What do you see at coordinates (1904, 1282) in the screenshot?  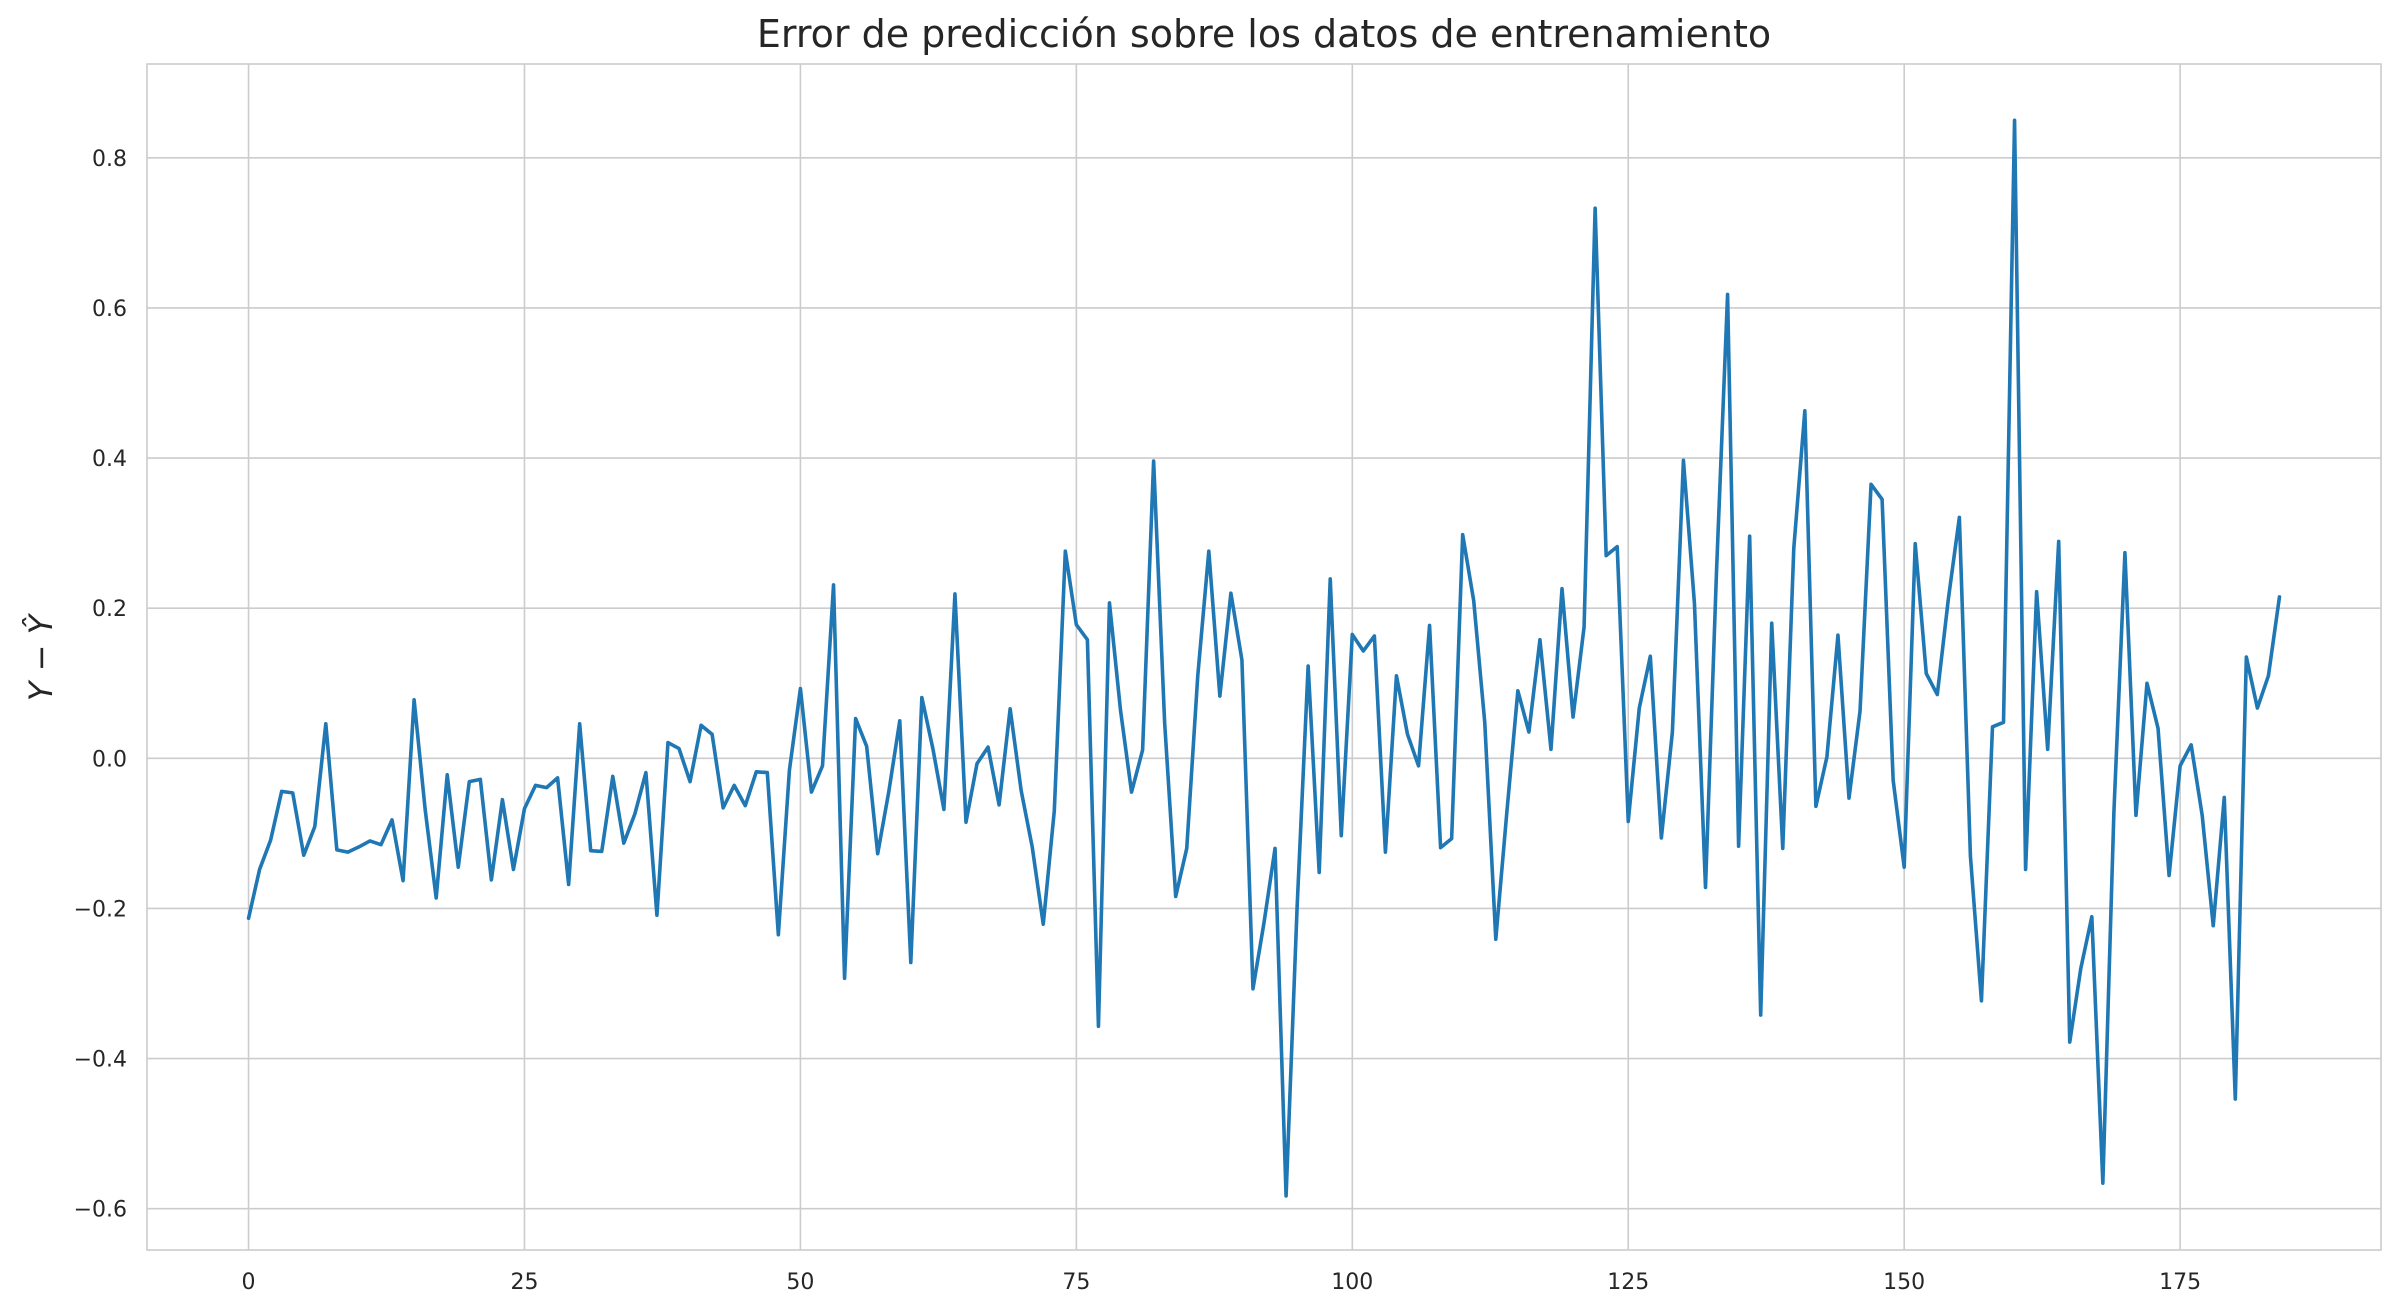 I see `x-tick-label: 150` at bounding box center [1904, 1282].